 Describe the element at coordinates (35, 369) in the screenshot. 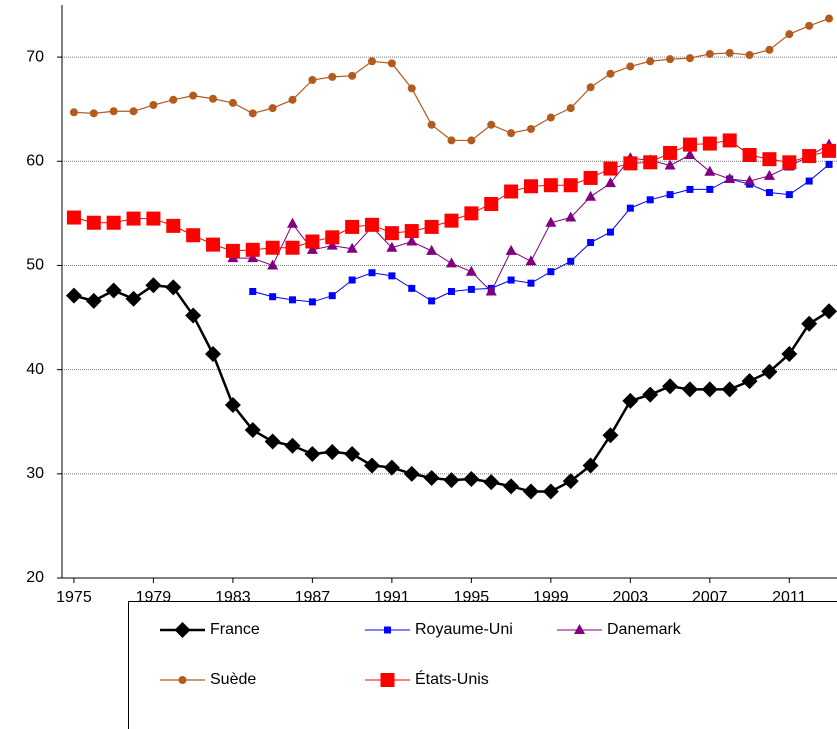

I see `y-tick-label: 40` at that location.